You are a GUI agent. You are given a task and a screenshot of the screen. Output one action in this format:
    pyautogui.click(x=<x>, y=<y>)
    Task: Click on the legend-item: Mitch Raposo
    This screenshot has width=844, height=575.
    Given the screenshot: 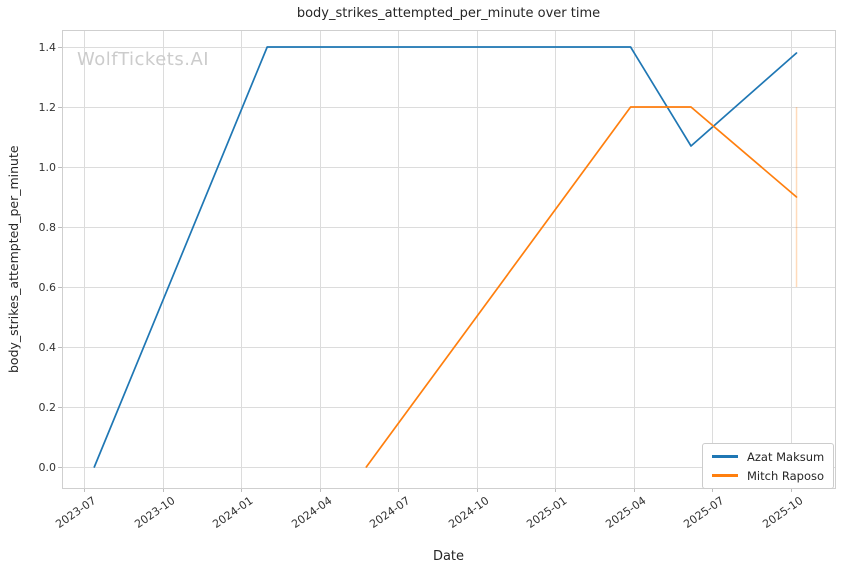 What is the action you would take?
    pyautogui.click(x=768, y=475)
    